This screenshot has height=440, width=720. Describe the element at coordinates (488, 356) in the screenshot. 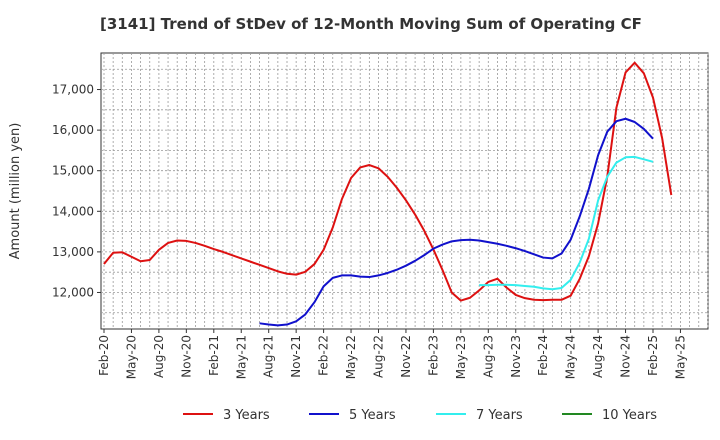

I see `x-tick-label: Aug-23` at that location.